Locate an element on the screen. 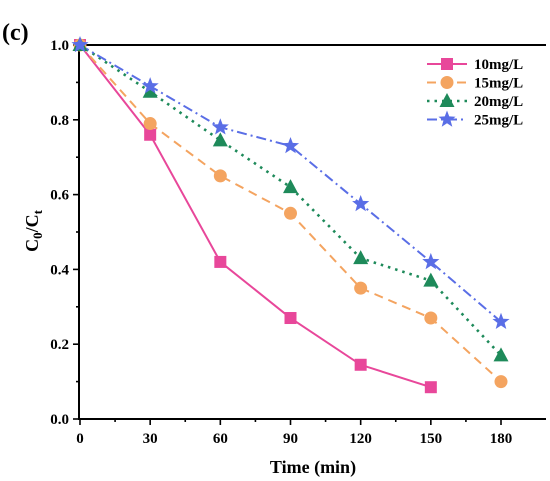 The width and height of the screenshot is (550, 481). y-tick-label: 1.0 is located at coordinates (59, 46).